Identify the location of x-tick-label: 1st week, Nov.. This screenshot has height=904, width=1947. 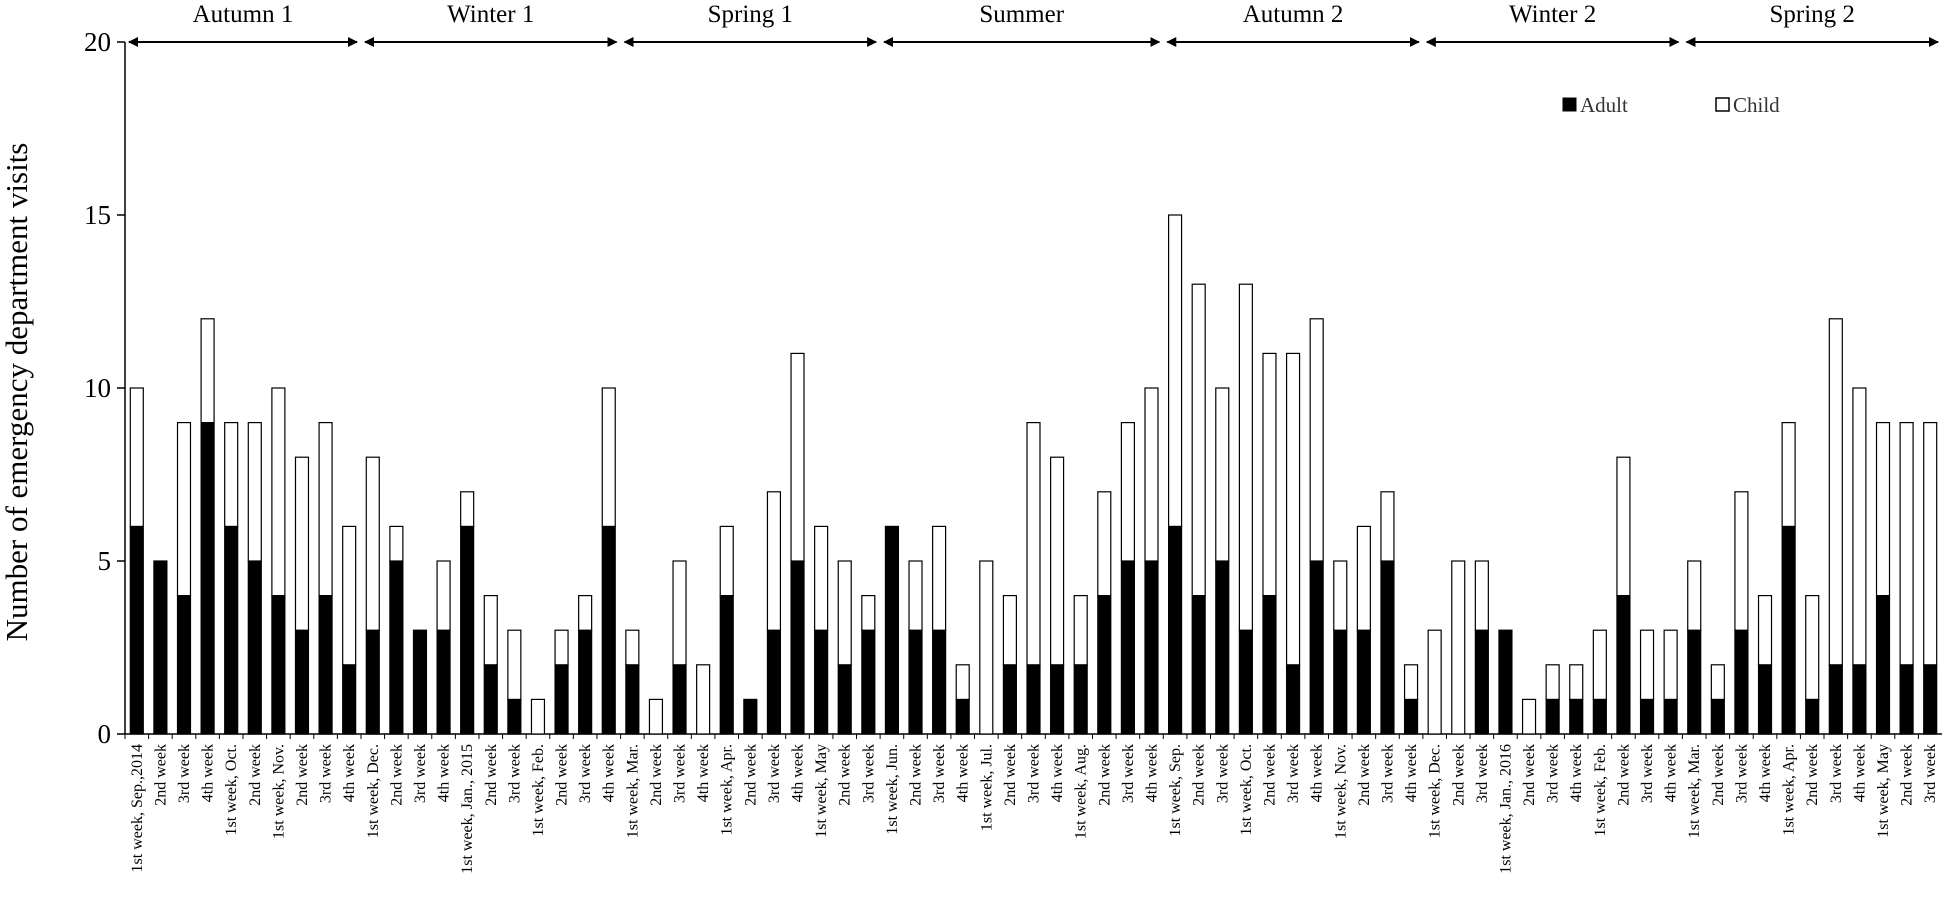
(1340, 791).